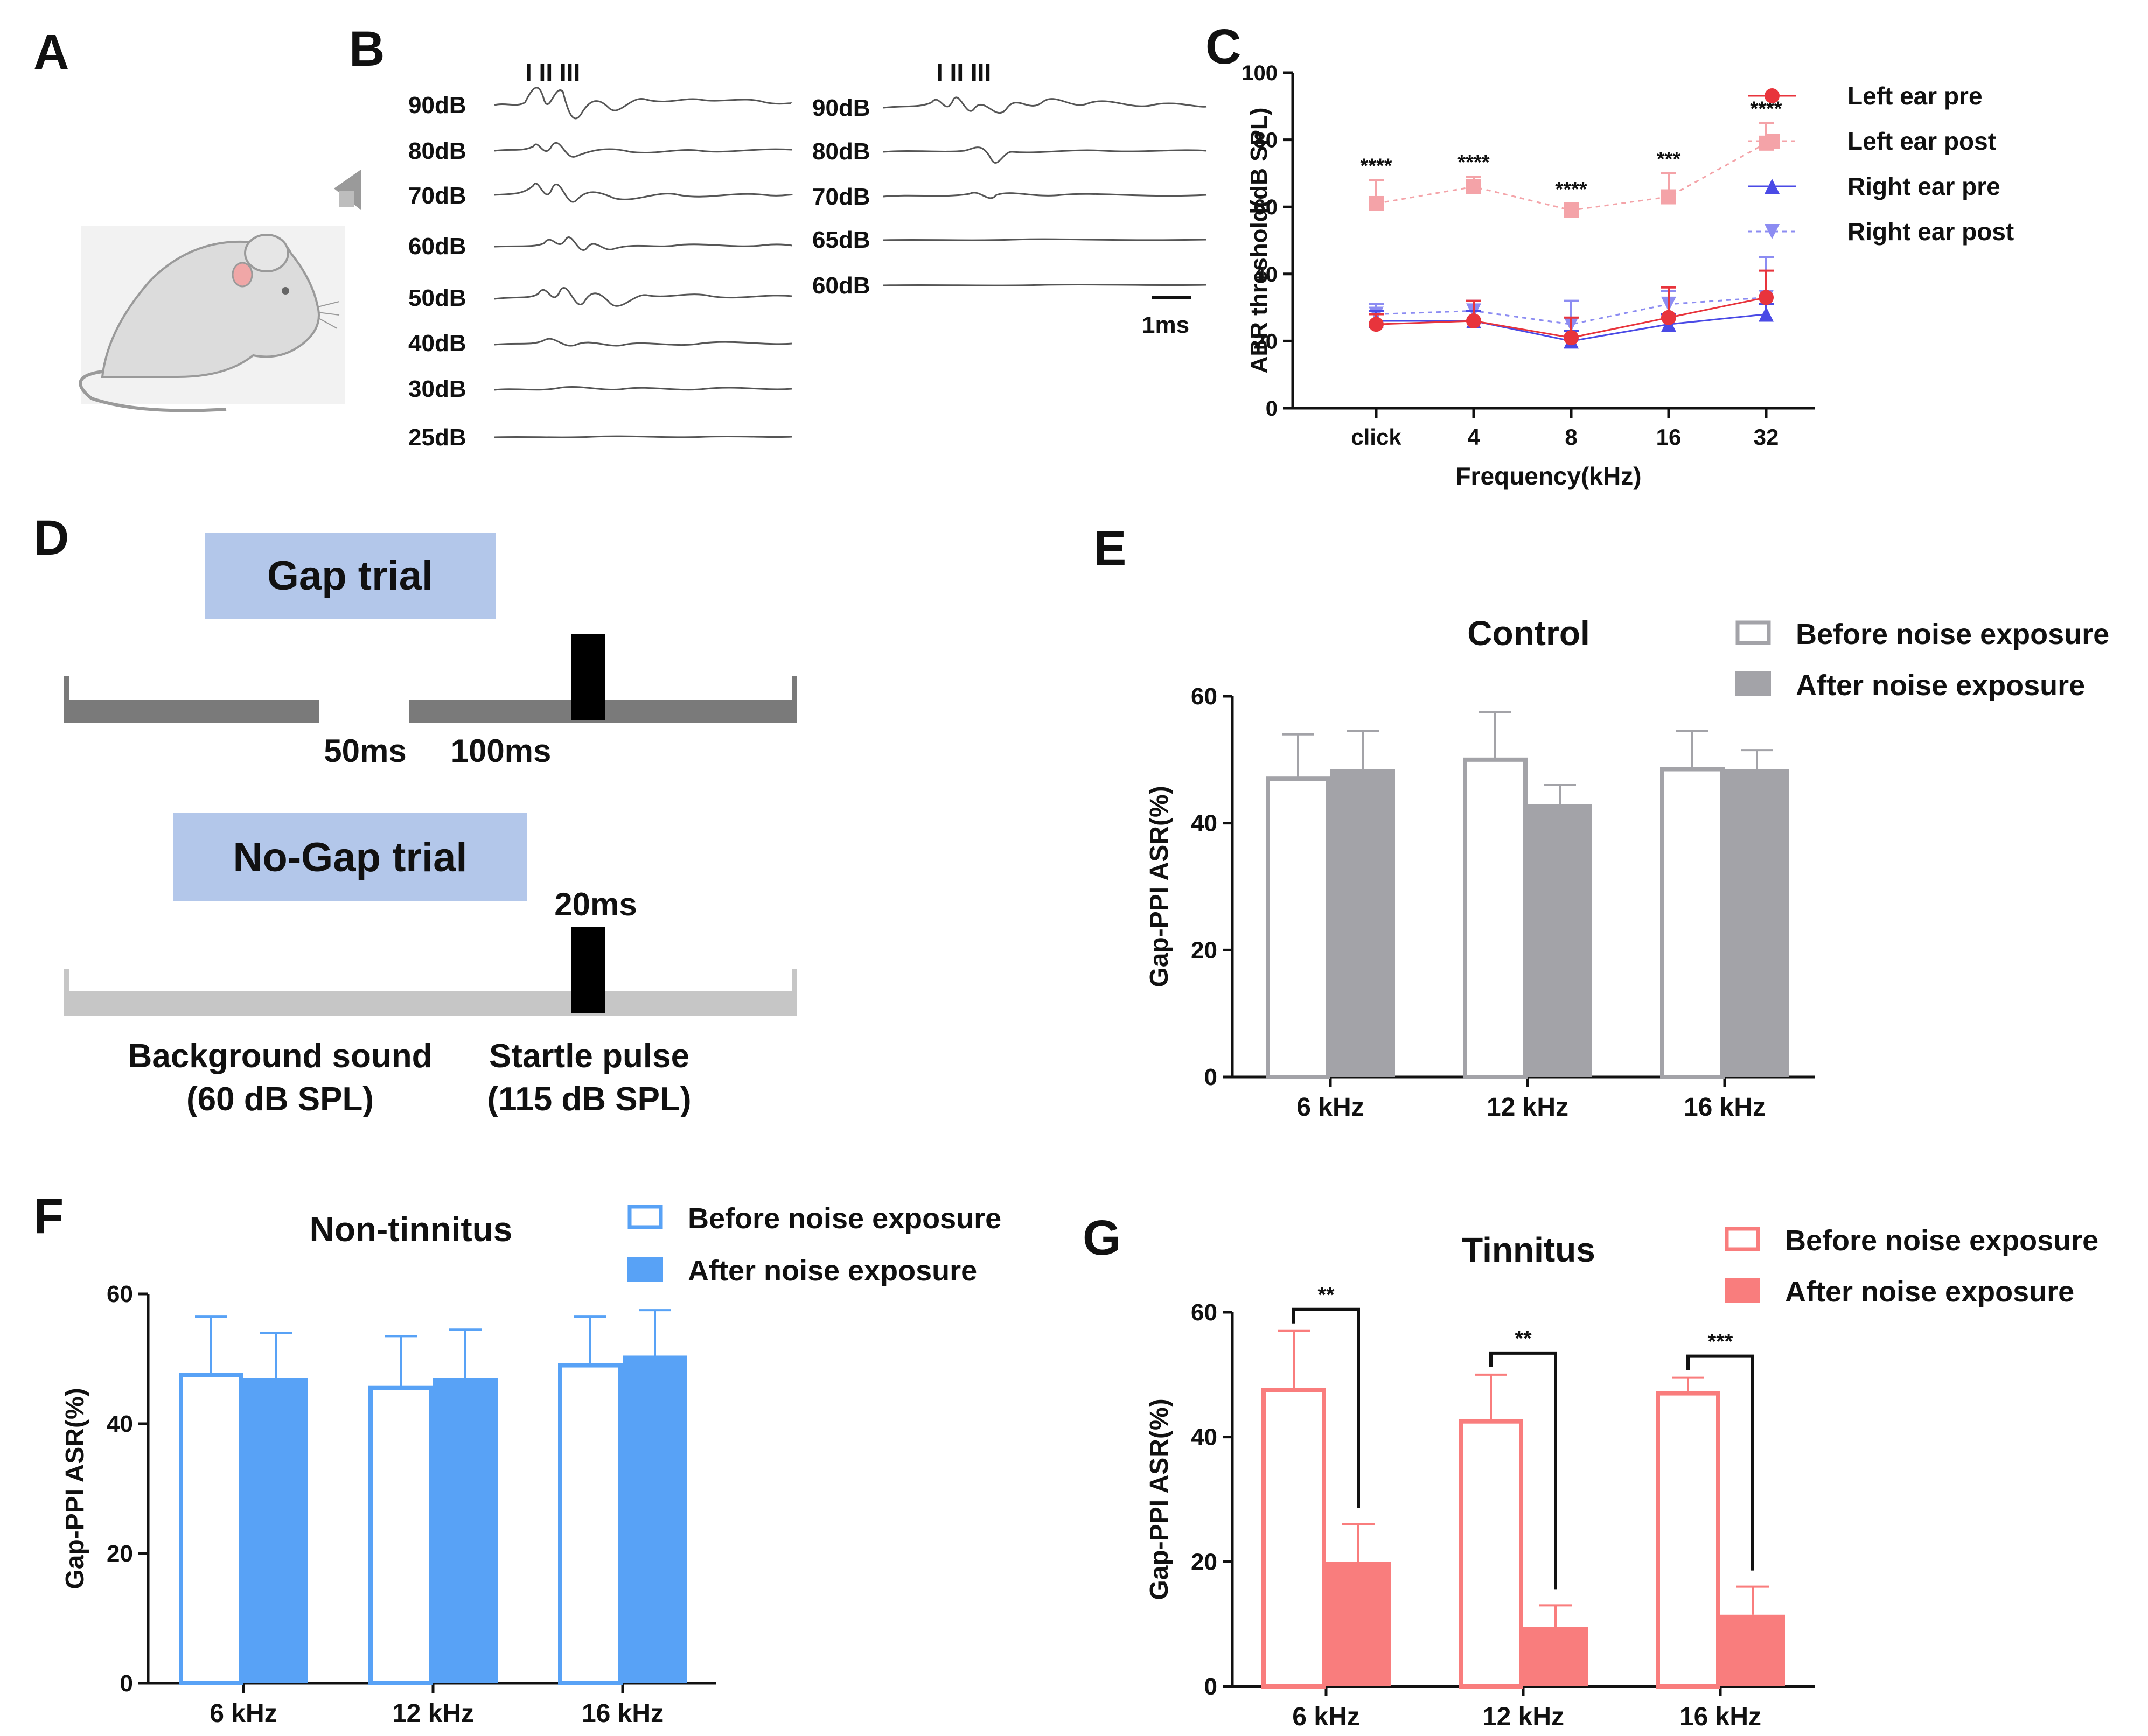 The width and height of the screenshot is (2148, 1736). I want to click on x-tick-label: click, so click(1376, 437).